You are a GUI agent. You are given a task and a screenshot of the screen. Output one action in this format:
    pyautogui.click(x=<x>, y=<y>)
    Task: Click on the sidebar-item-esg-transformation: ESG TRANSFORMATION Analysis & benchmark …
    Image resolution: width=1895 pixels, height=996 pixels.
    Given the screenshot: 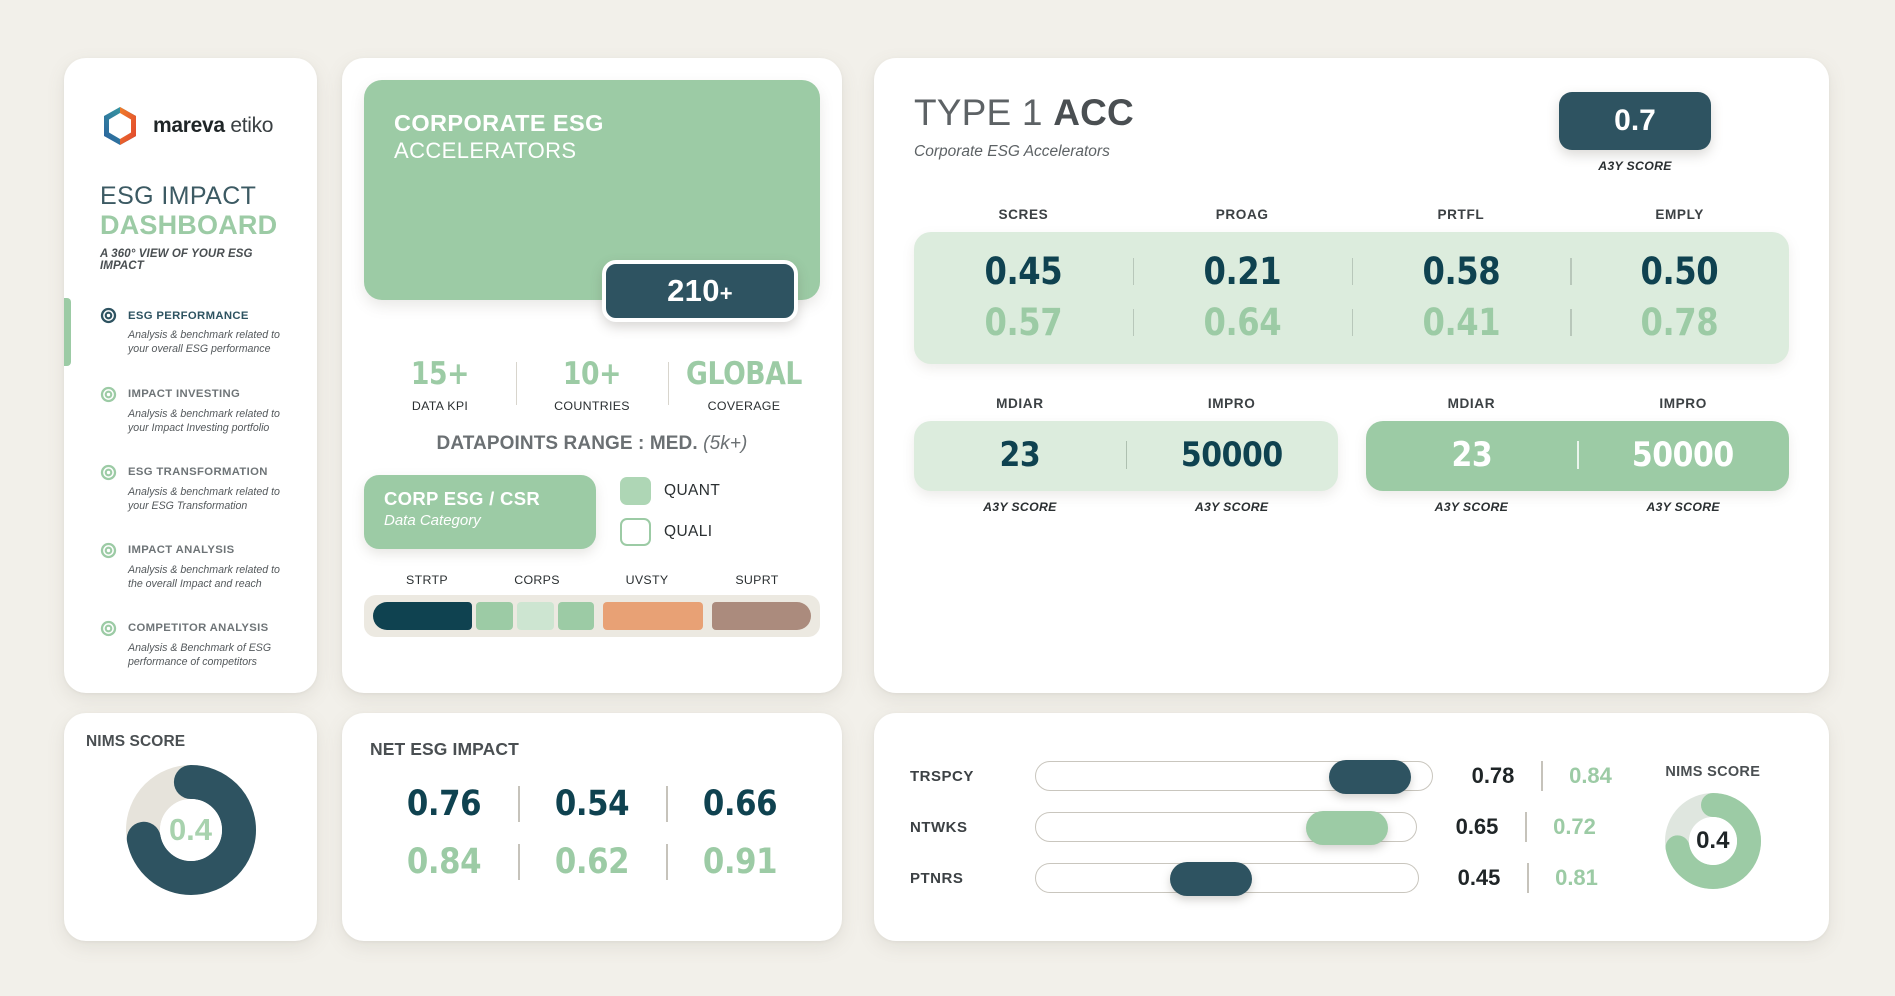 What is the action you would take?
    pyautogui.click(x=190, y=488)
    